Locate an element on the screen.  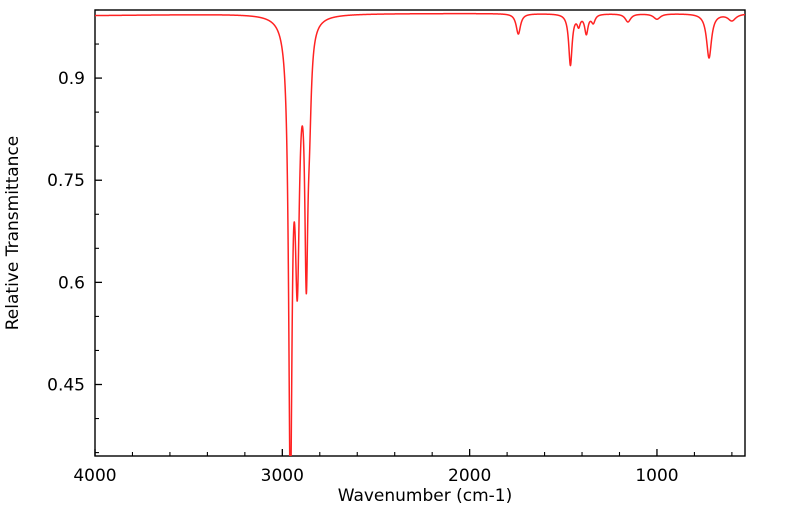
y-axis-title: Relative Transmittance is located at coordinates (13, 233).